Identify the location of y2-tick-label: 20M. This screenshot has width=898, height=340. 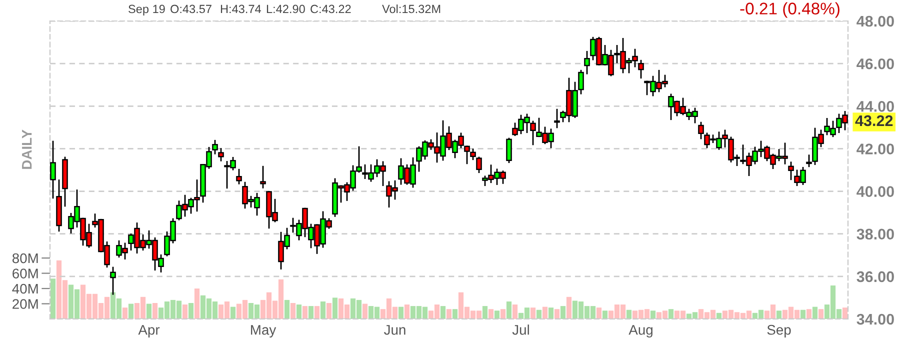
(25, 304).